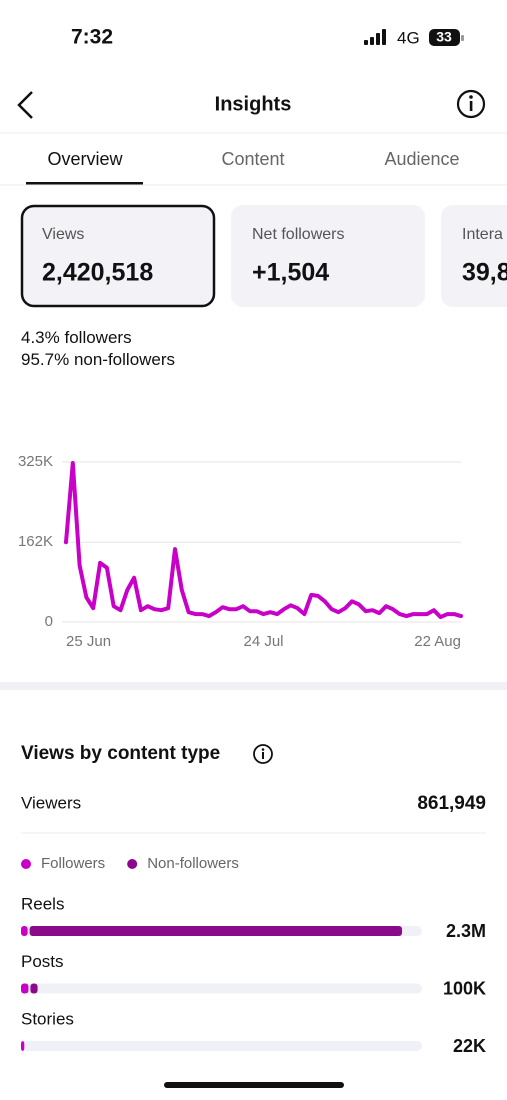 The width and height of the screenshot is (507, 1100). Describe the element at coordinates (437, 641) in the screenshot. I see `x-tick-label: 22 Aug` at that location.